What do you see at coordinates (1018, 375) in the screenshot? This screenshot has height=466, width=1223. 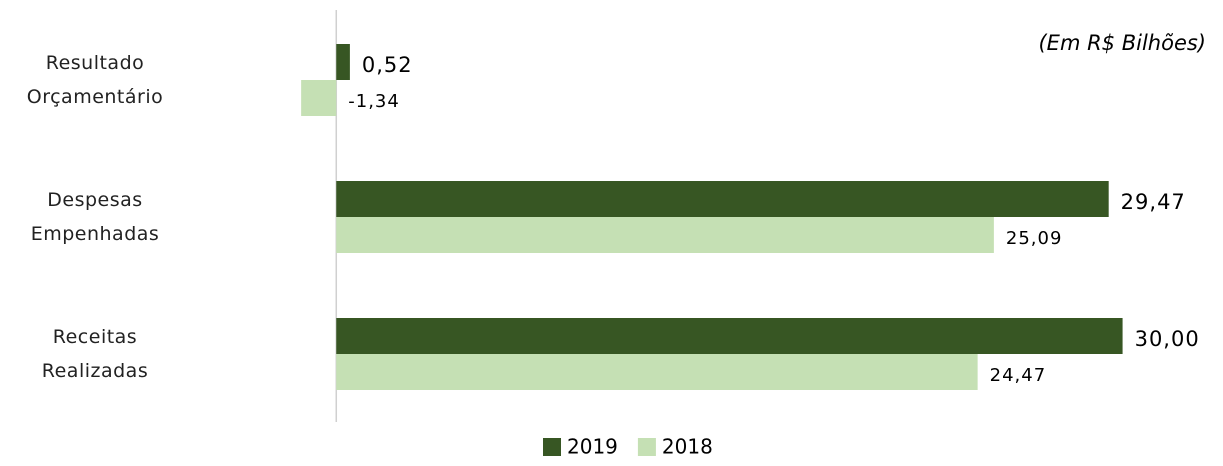 I see `value-label: 24,47` at bounding box center [1018, 375].